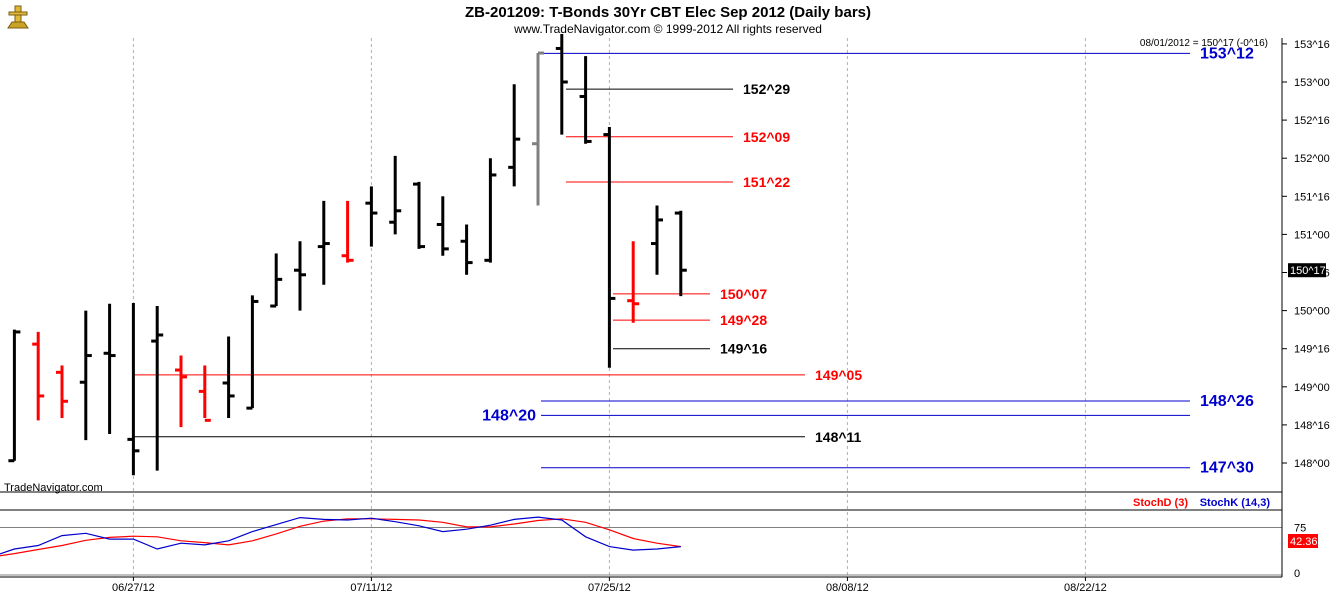 The image size is (1336, 594). I want to click on watermark-text: TradeNavigator.com, so click(53, 488).